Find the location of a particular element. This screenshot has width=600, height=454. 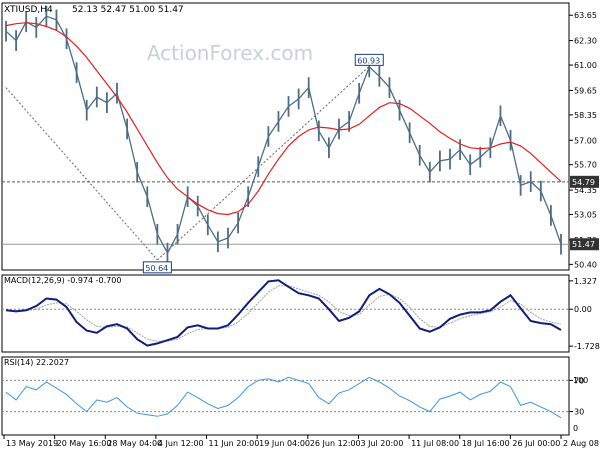

x-tick-label: 11 Jun 20:00 is located at coordinates (234, 443).